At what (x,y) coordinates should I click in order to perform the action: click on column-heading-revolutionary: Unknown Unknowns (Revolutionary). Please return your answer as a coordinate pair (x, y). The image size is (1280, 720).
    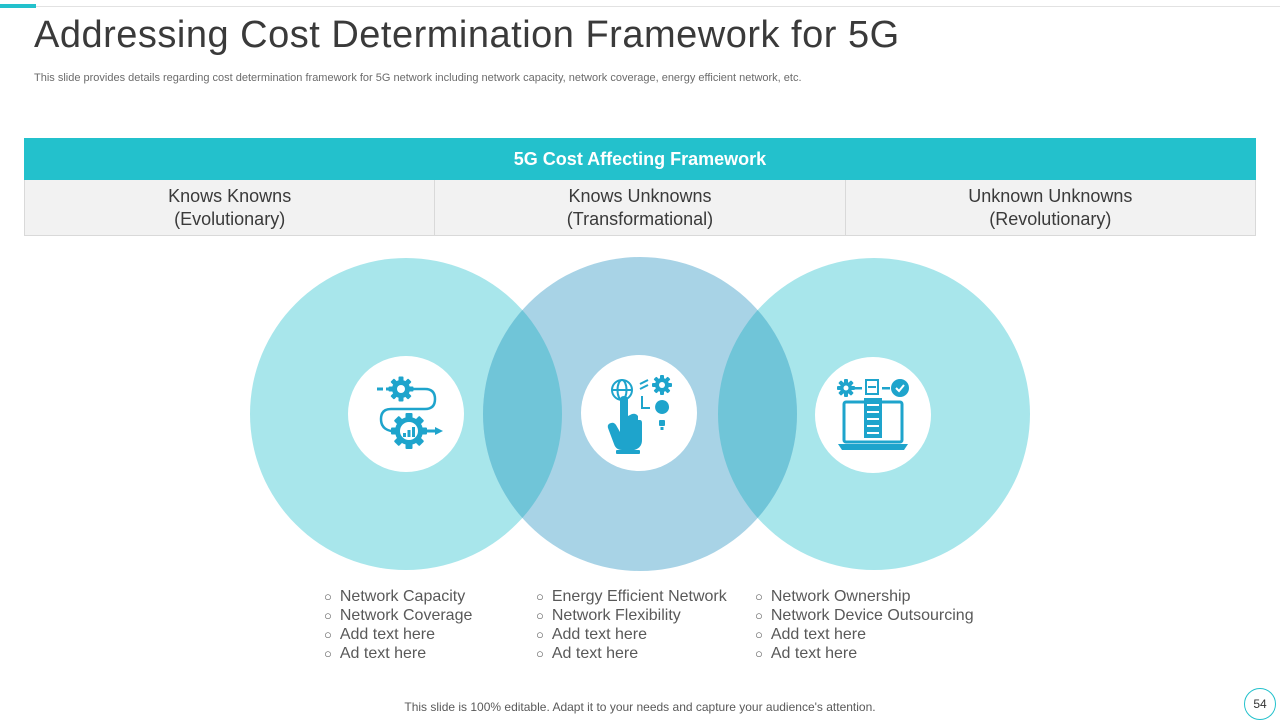
    Looking at the image, I should click on (1050, 208).